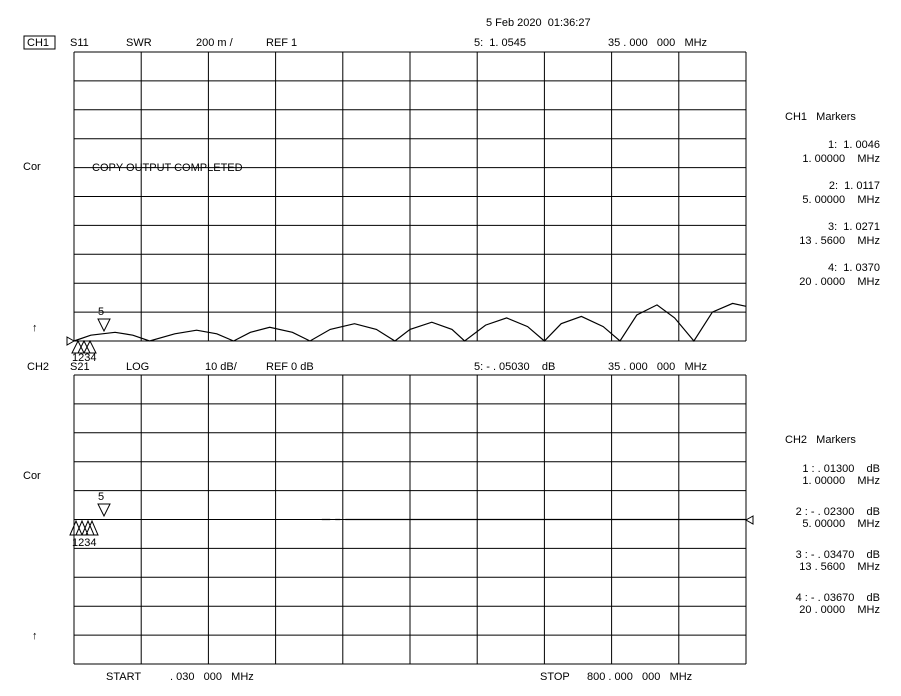 Image resolution: width=901 pixels, height=696 pixels. Describe the element at coordinates (410, 322) in the screenshot. I see `trace` at that location.